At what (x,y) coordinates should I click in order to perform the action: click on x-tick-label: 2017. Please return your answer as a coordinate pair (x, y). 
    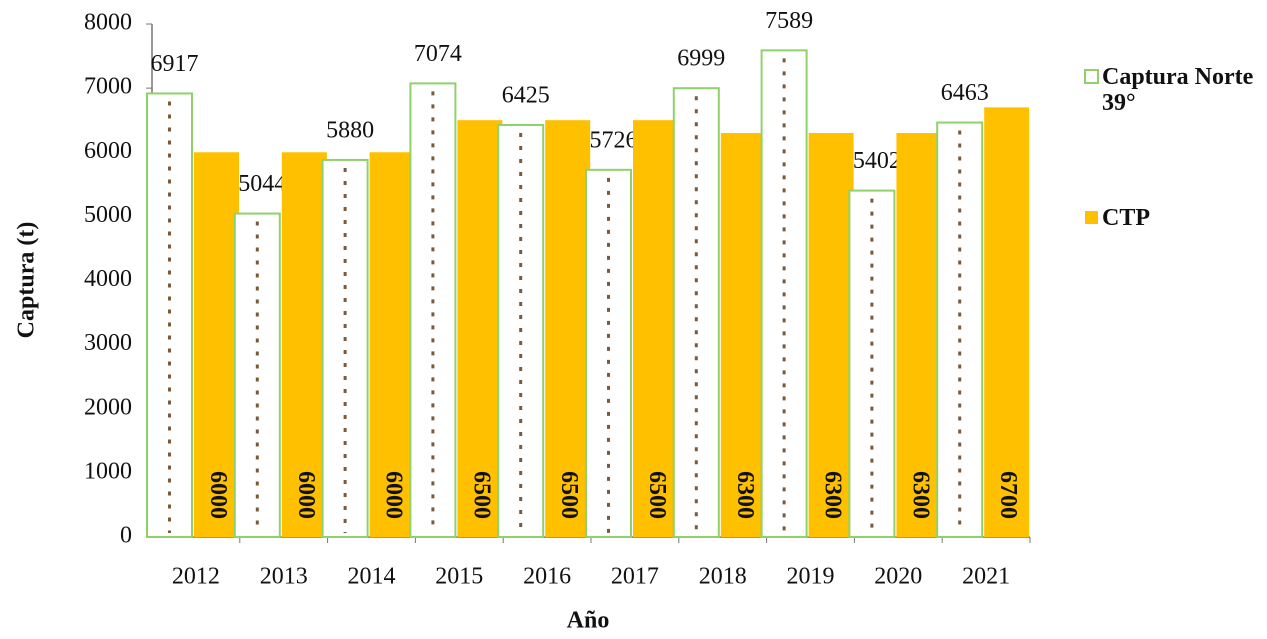
    Looking at the image, I should click on (635, 577).